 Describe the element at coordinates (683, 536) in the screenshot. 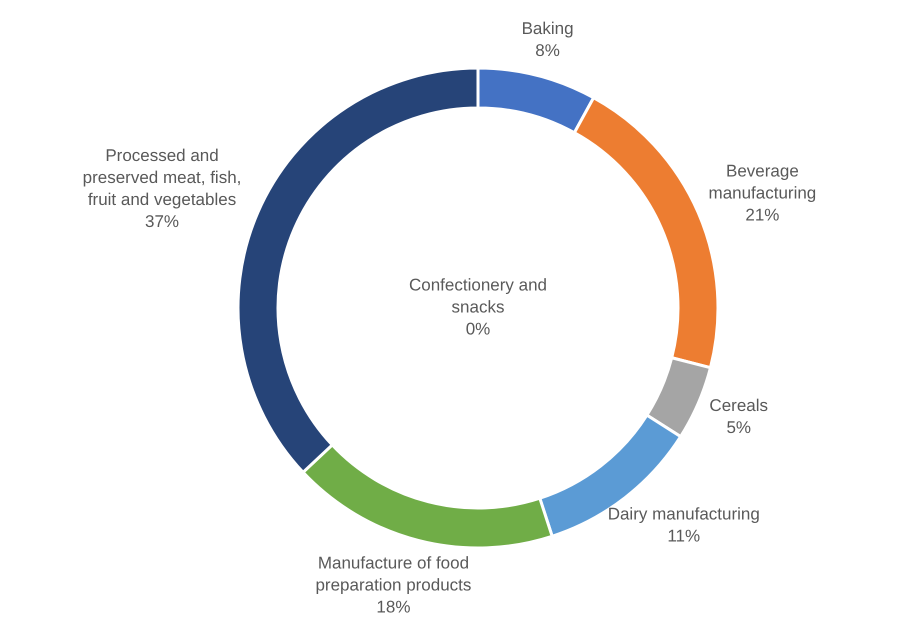

I see `data-label: 11%` at that location.